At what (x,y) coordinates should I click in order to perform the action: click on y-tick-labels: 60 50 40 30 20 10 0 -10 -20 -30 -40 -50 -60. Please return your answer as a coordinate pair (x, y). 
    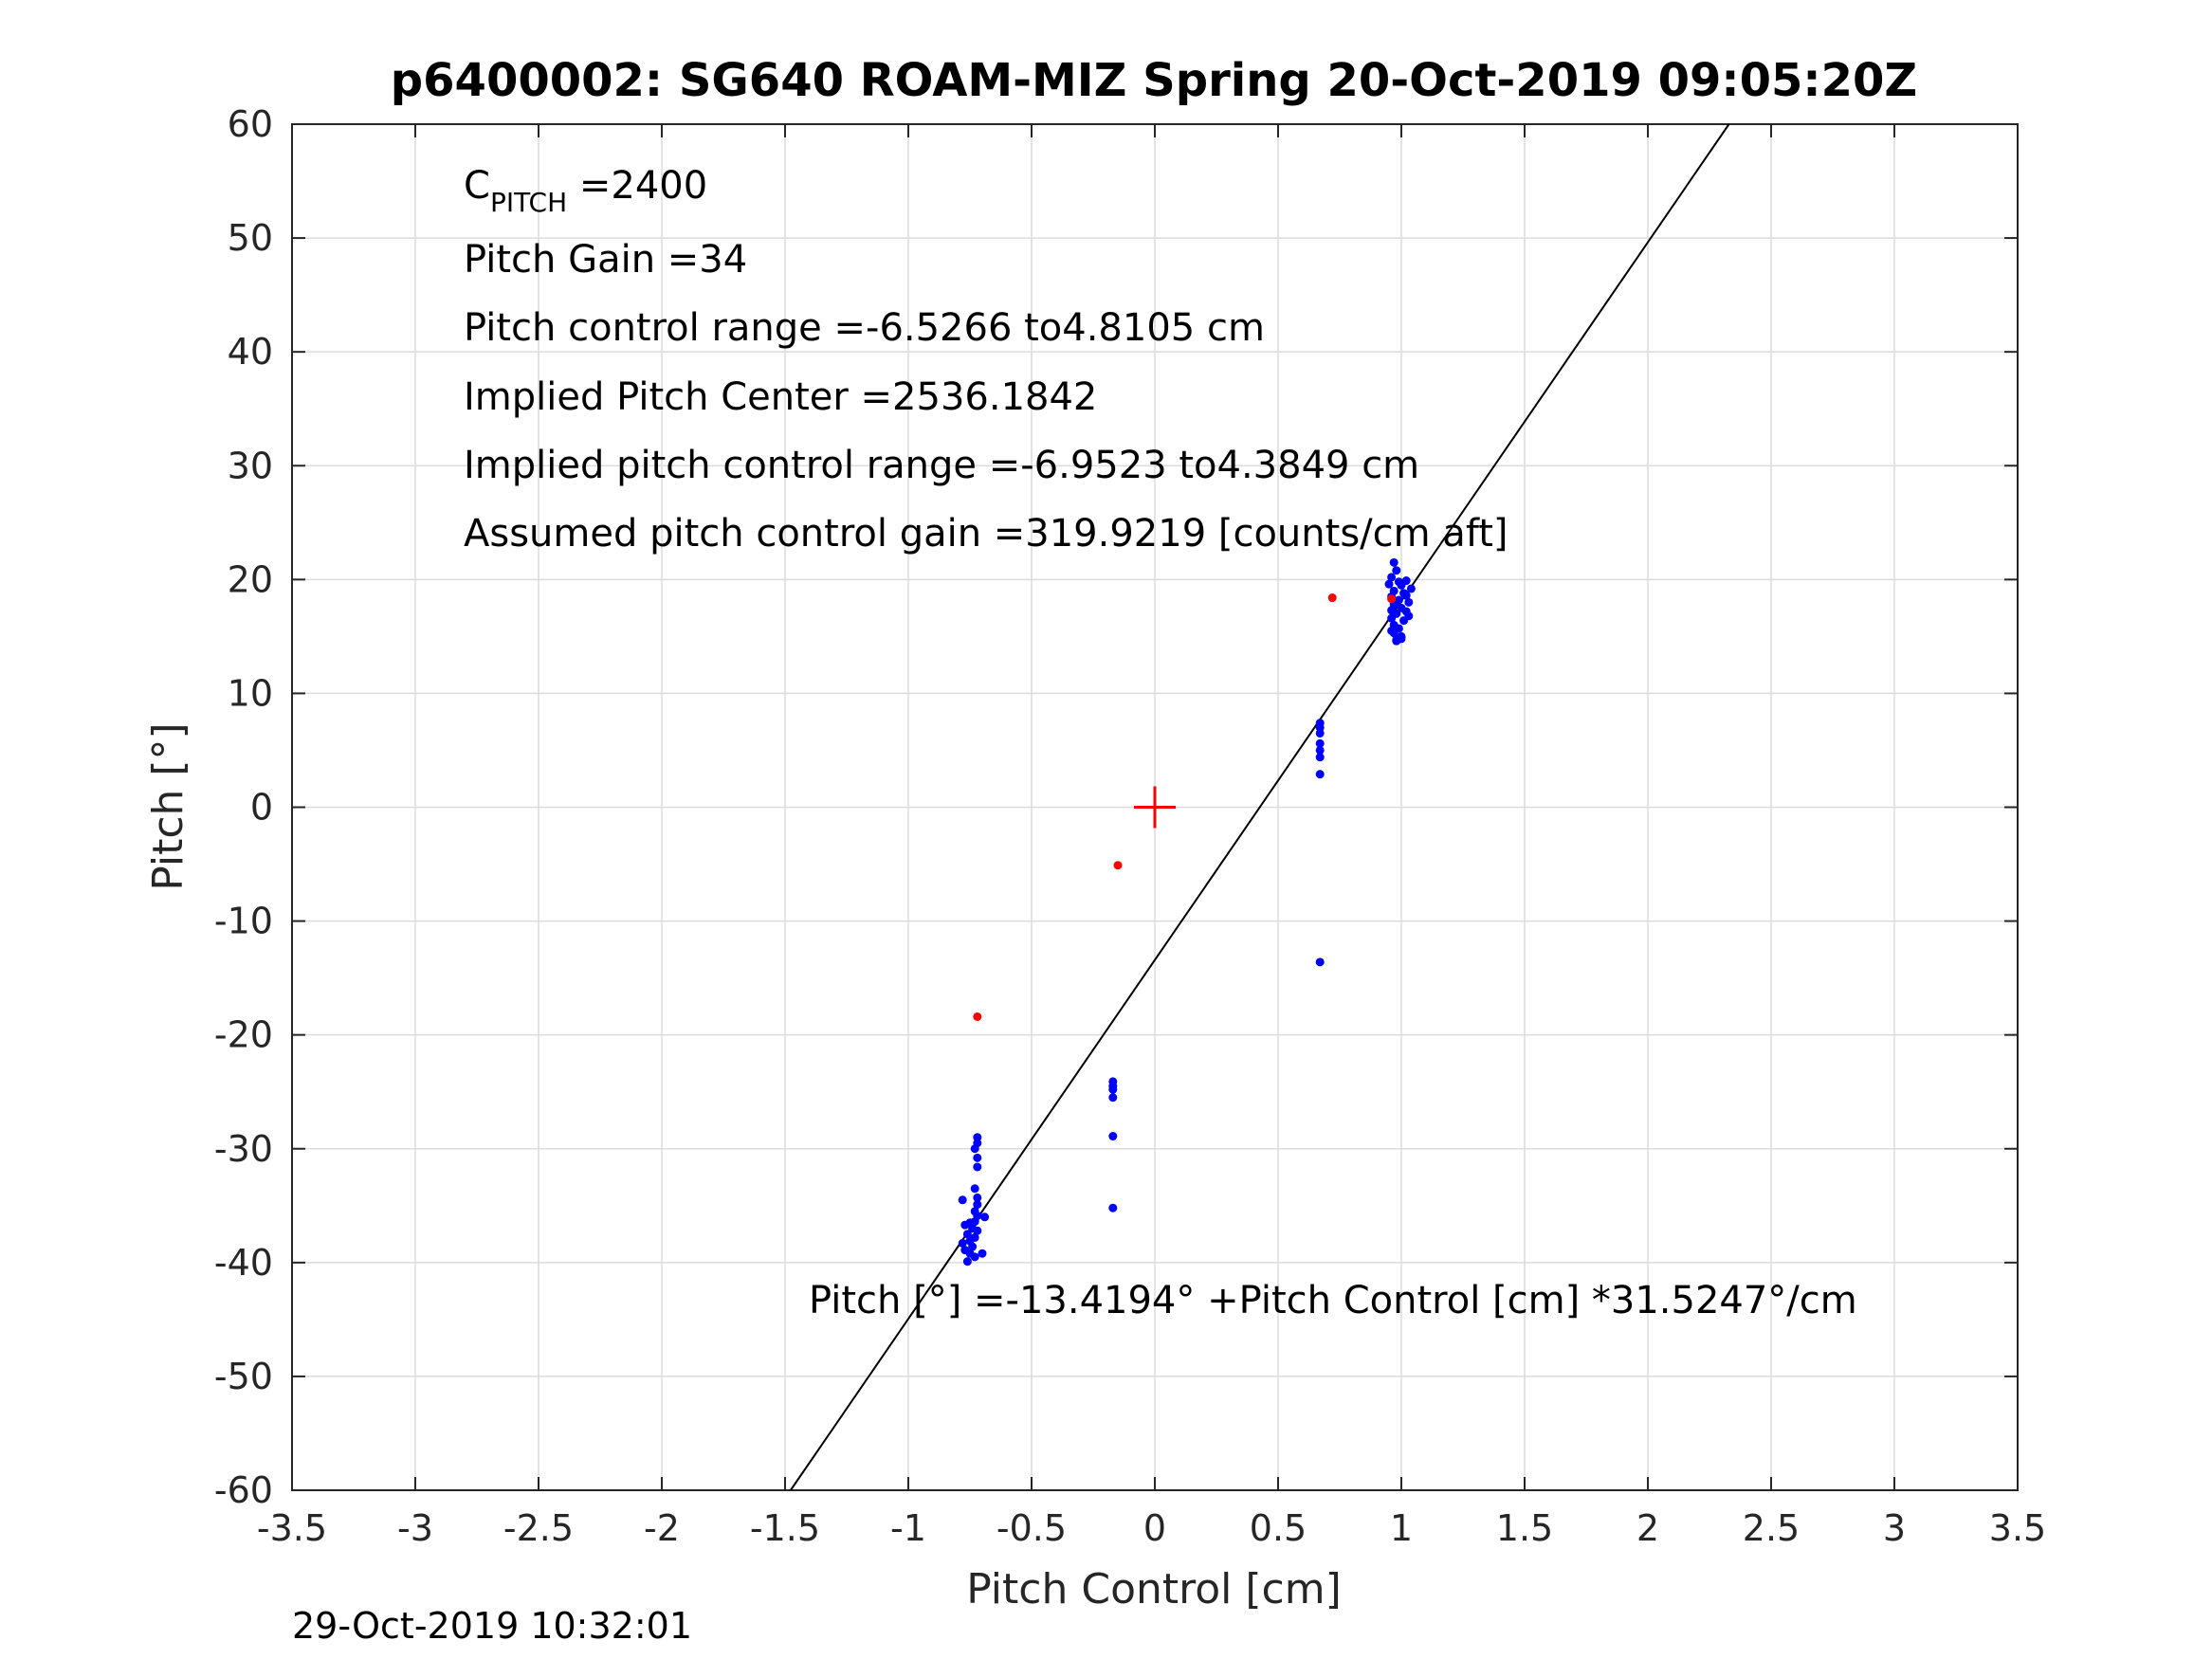
    Looking at the image, I should click on (243, 807).